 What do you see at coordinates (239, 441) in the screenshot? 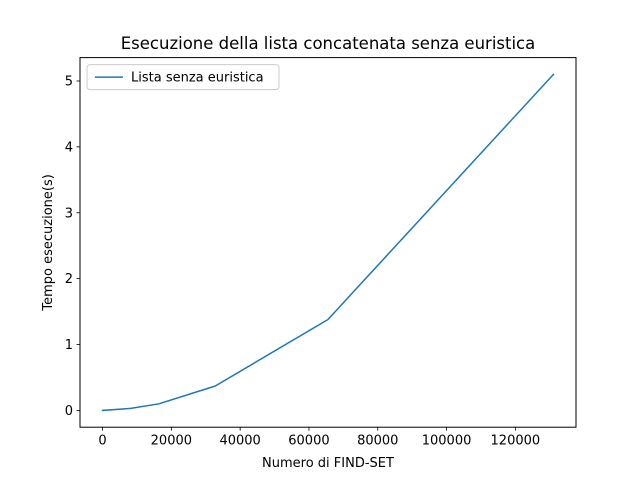
I see `x-tick-label: 40000` at bounding box center [239, 441].